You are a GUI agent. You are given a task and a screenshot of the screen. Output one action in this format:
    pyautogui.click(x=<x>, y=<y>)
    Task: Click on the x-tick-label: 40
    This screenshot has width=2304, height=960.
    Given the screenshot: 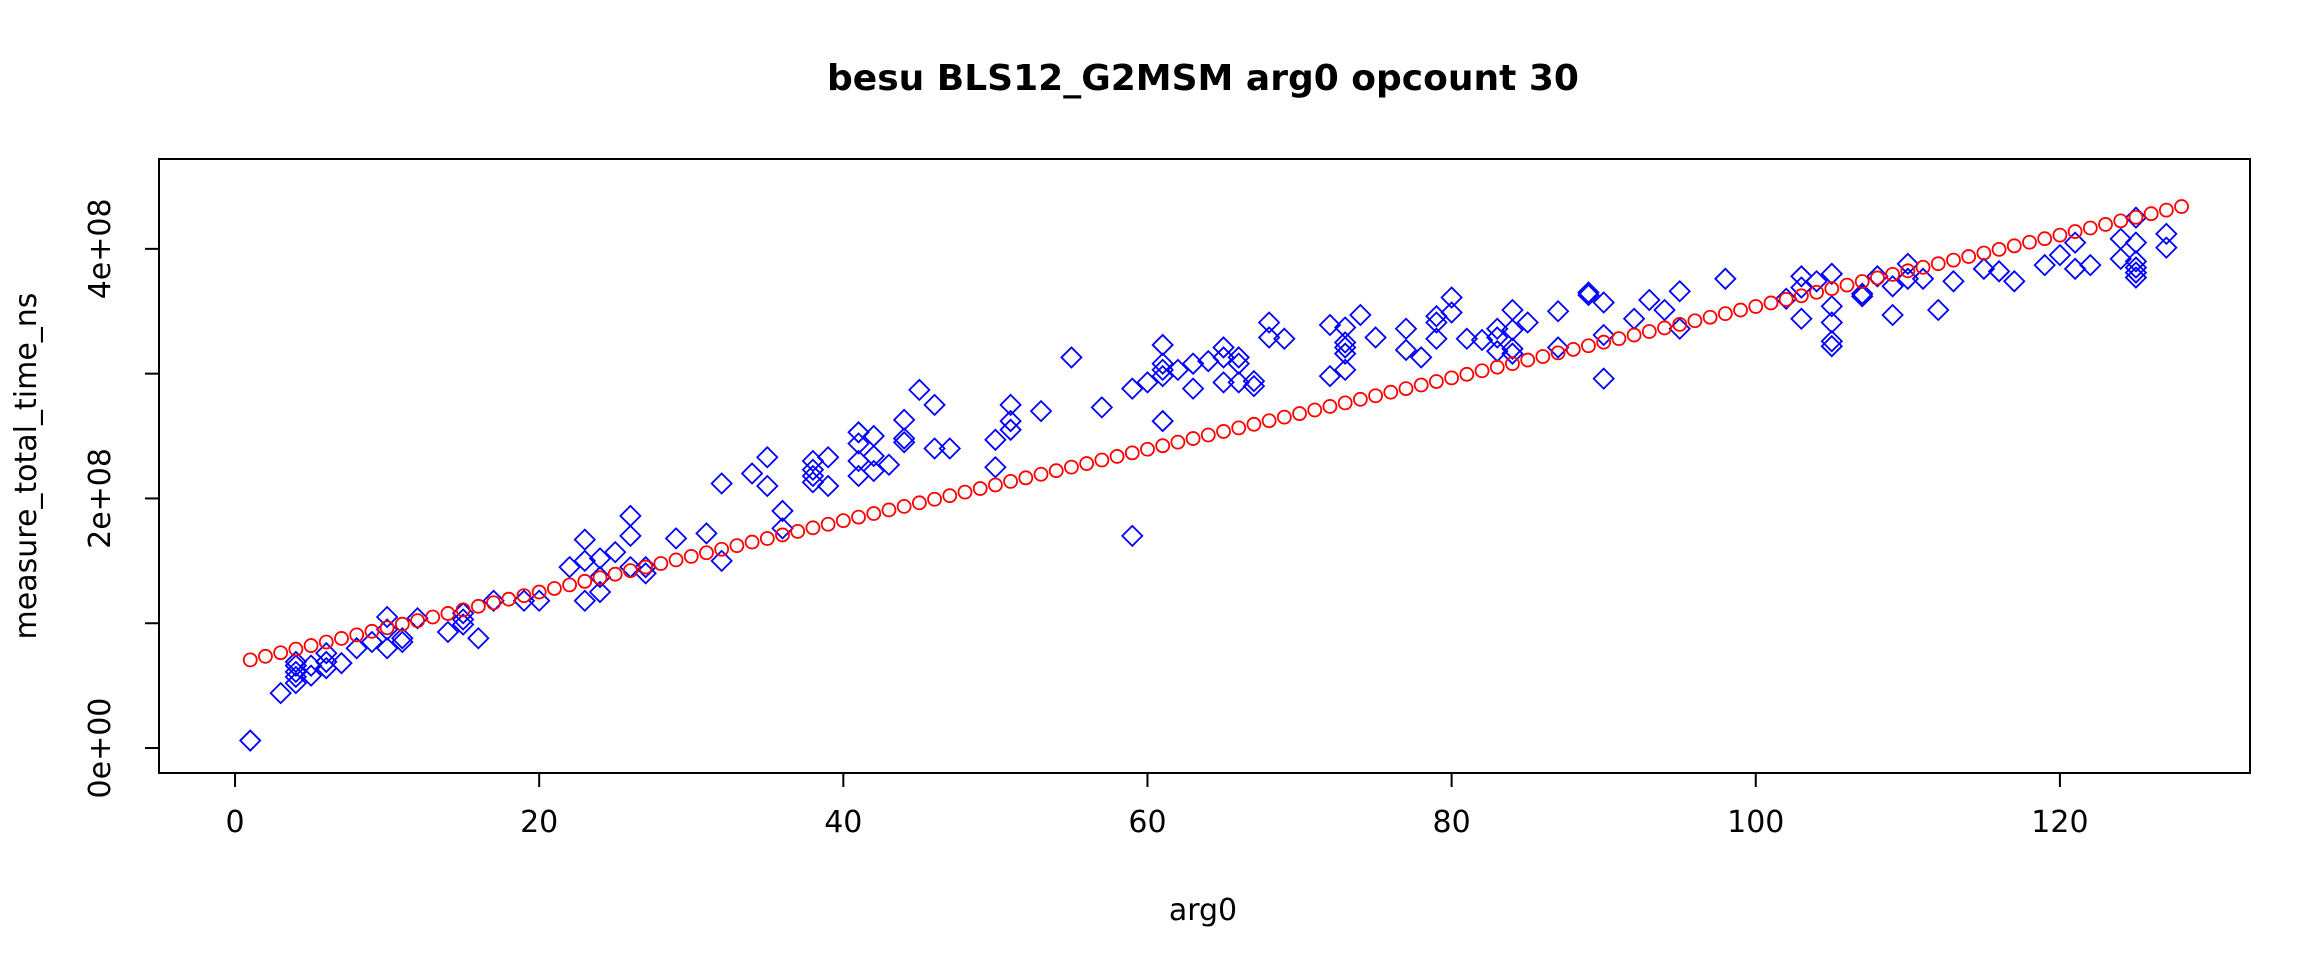 What is the action you would take?
    pyautogui.click(x=843, y=822)
    